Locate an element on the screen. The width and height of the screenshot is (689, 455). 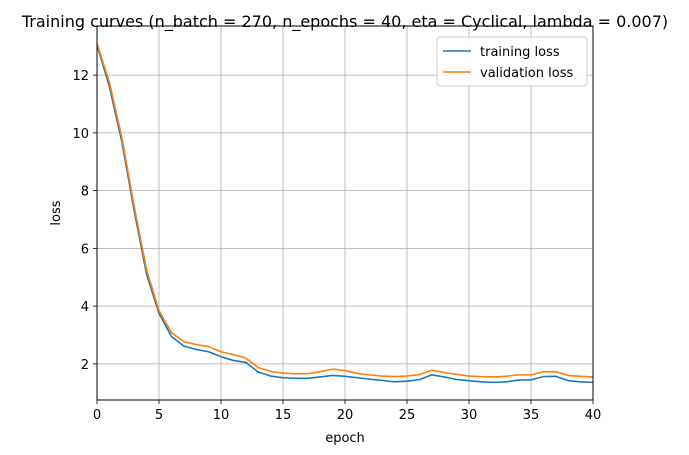
x-tick-label: 35 is located at coordinates (531, 415).